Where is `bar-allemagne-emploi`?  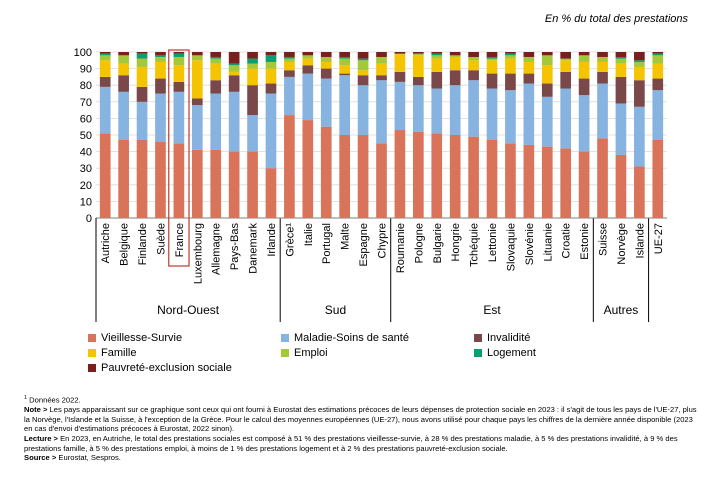
bar-allemagne-emploi is located at coordinates (216, 61).